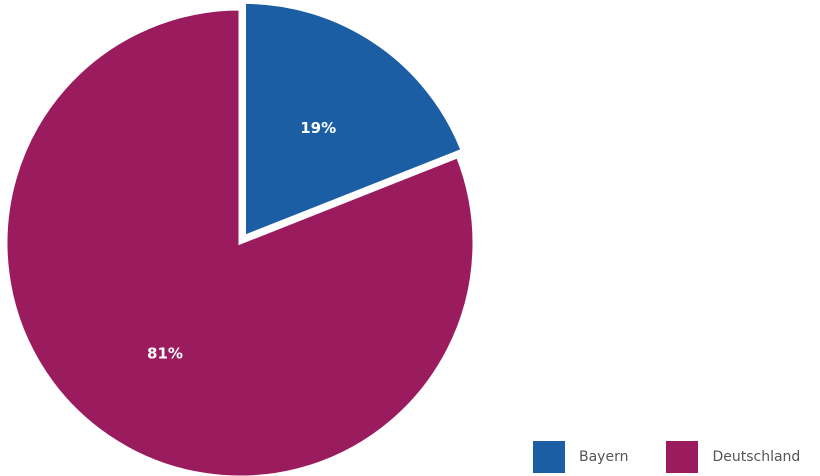 This screenshot has height=476, width=820. What do you see at coordinates (756, 457) in the screenshot?
I see `legend-label-deutschland: Deutschland` at bounding box center [756, 457].